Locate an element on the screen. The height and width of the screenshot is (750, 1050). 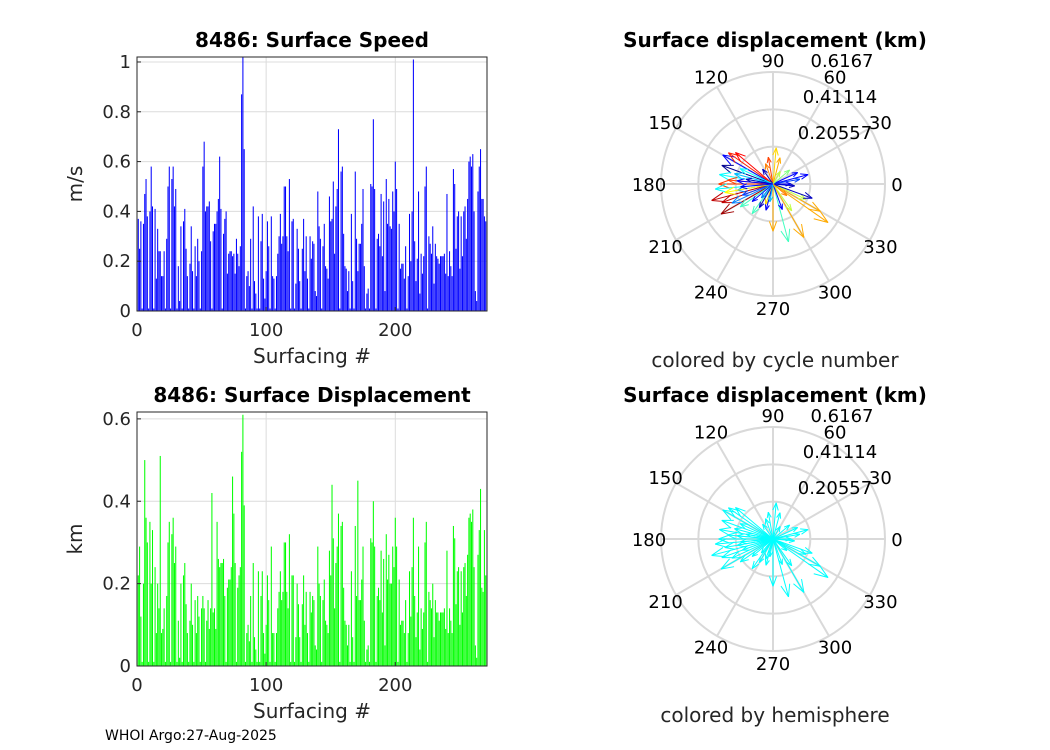
chart-title: Surface displacement (km) is located at coordinates (775, 395).